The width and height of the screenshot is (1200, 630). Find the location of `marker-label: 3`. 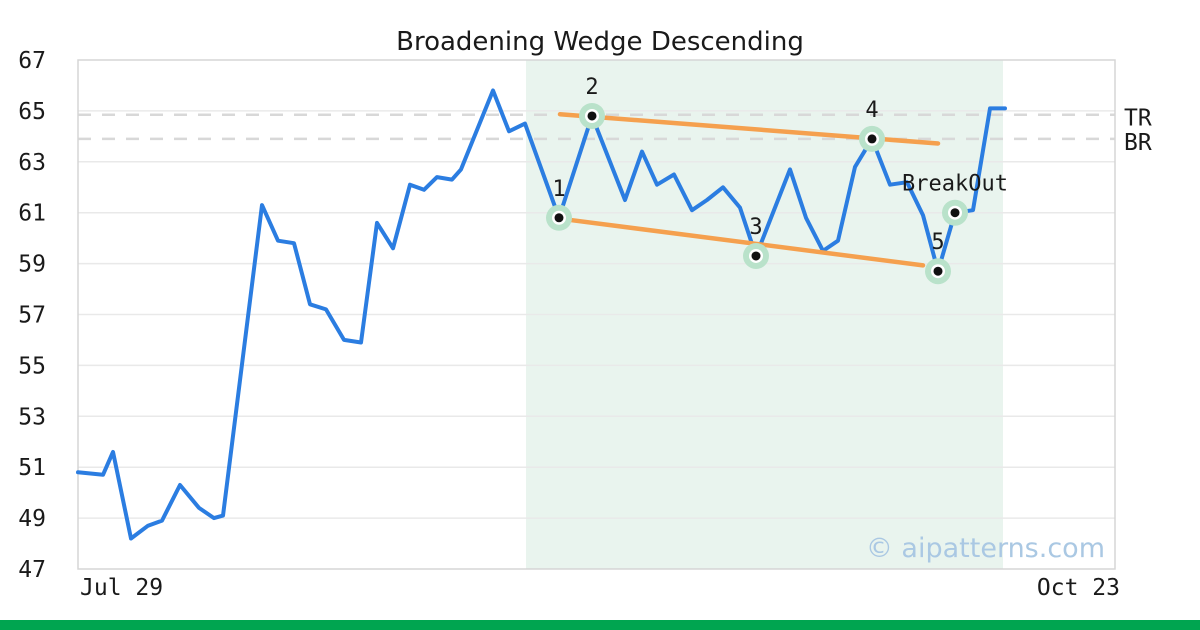

marker-label: 3 is located at coordinates (755, 227).